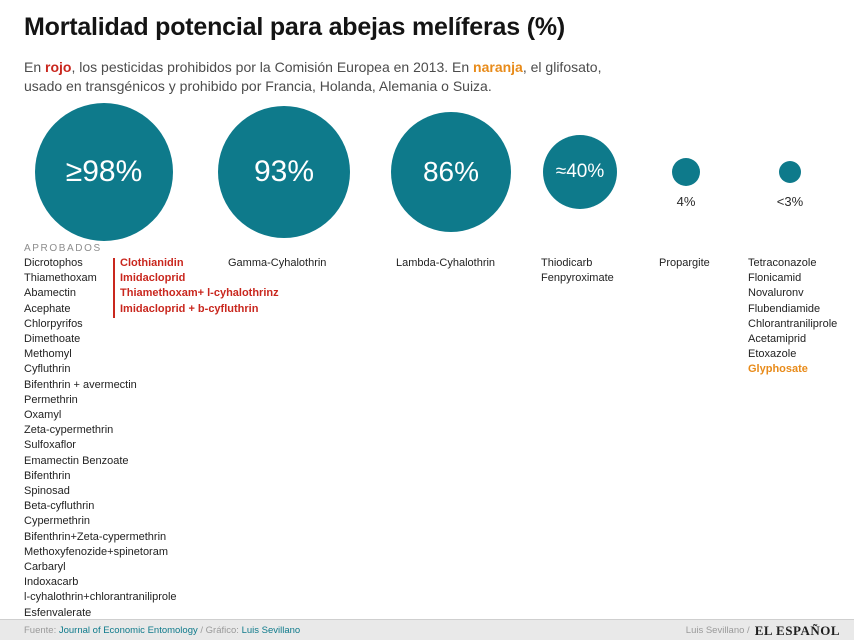 The image size is (854, 640). I want to click on pesticide-item: Glyphosate, so click(778, 369).